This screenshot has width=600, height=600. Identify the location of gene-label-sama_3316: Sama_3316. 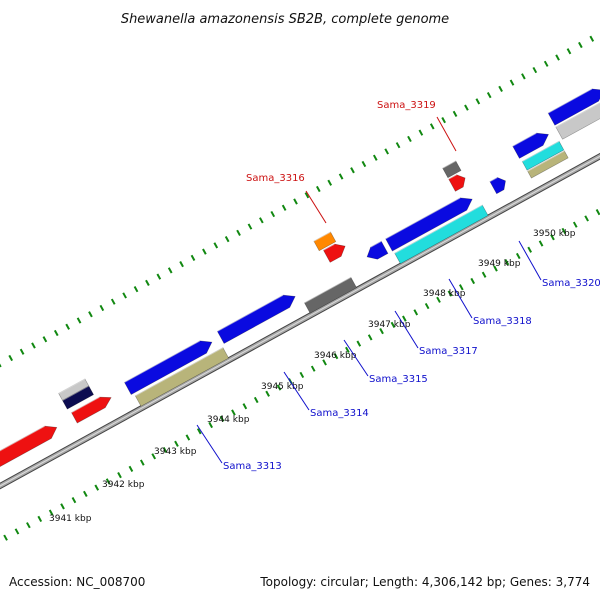
(275, 178).